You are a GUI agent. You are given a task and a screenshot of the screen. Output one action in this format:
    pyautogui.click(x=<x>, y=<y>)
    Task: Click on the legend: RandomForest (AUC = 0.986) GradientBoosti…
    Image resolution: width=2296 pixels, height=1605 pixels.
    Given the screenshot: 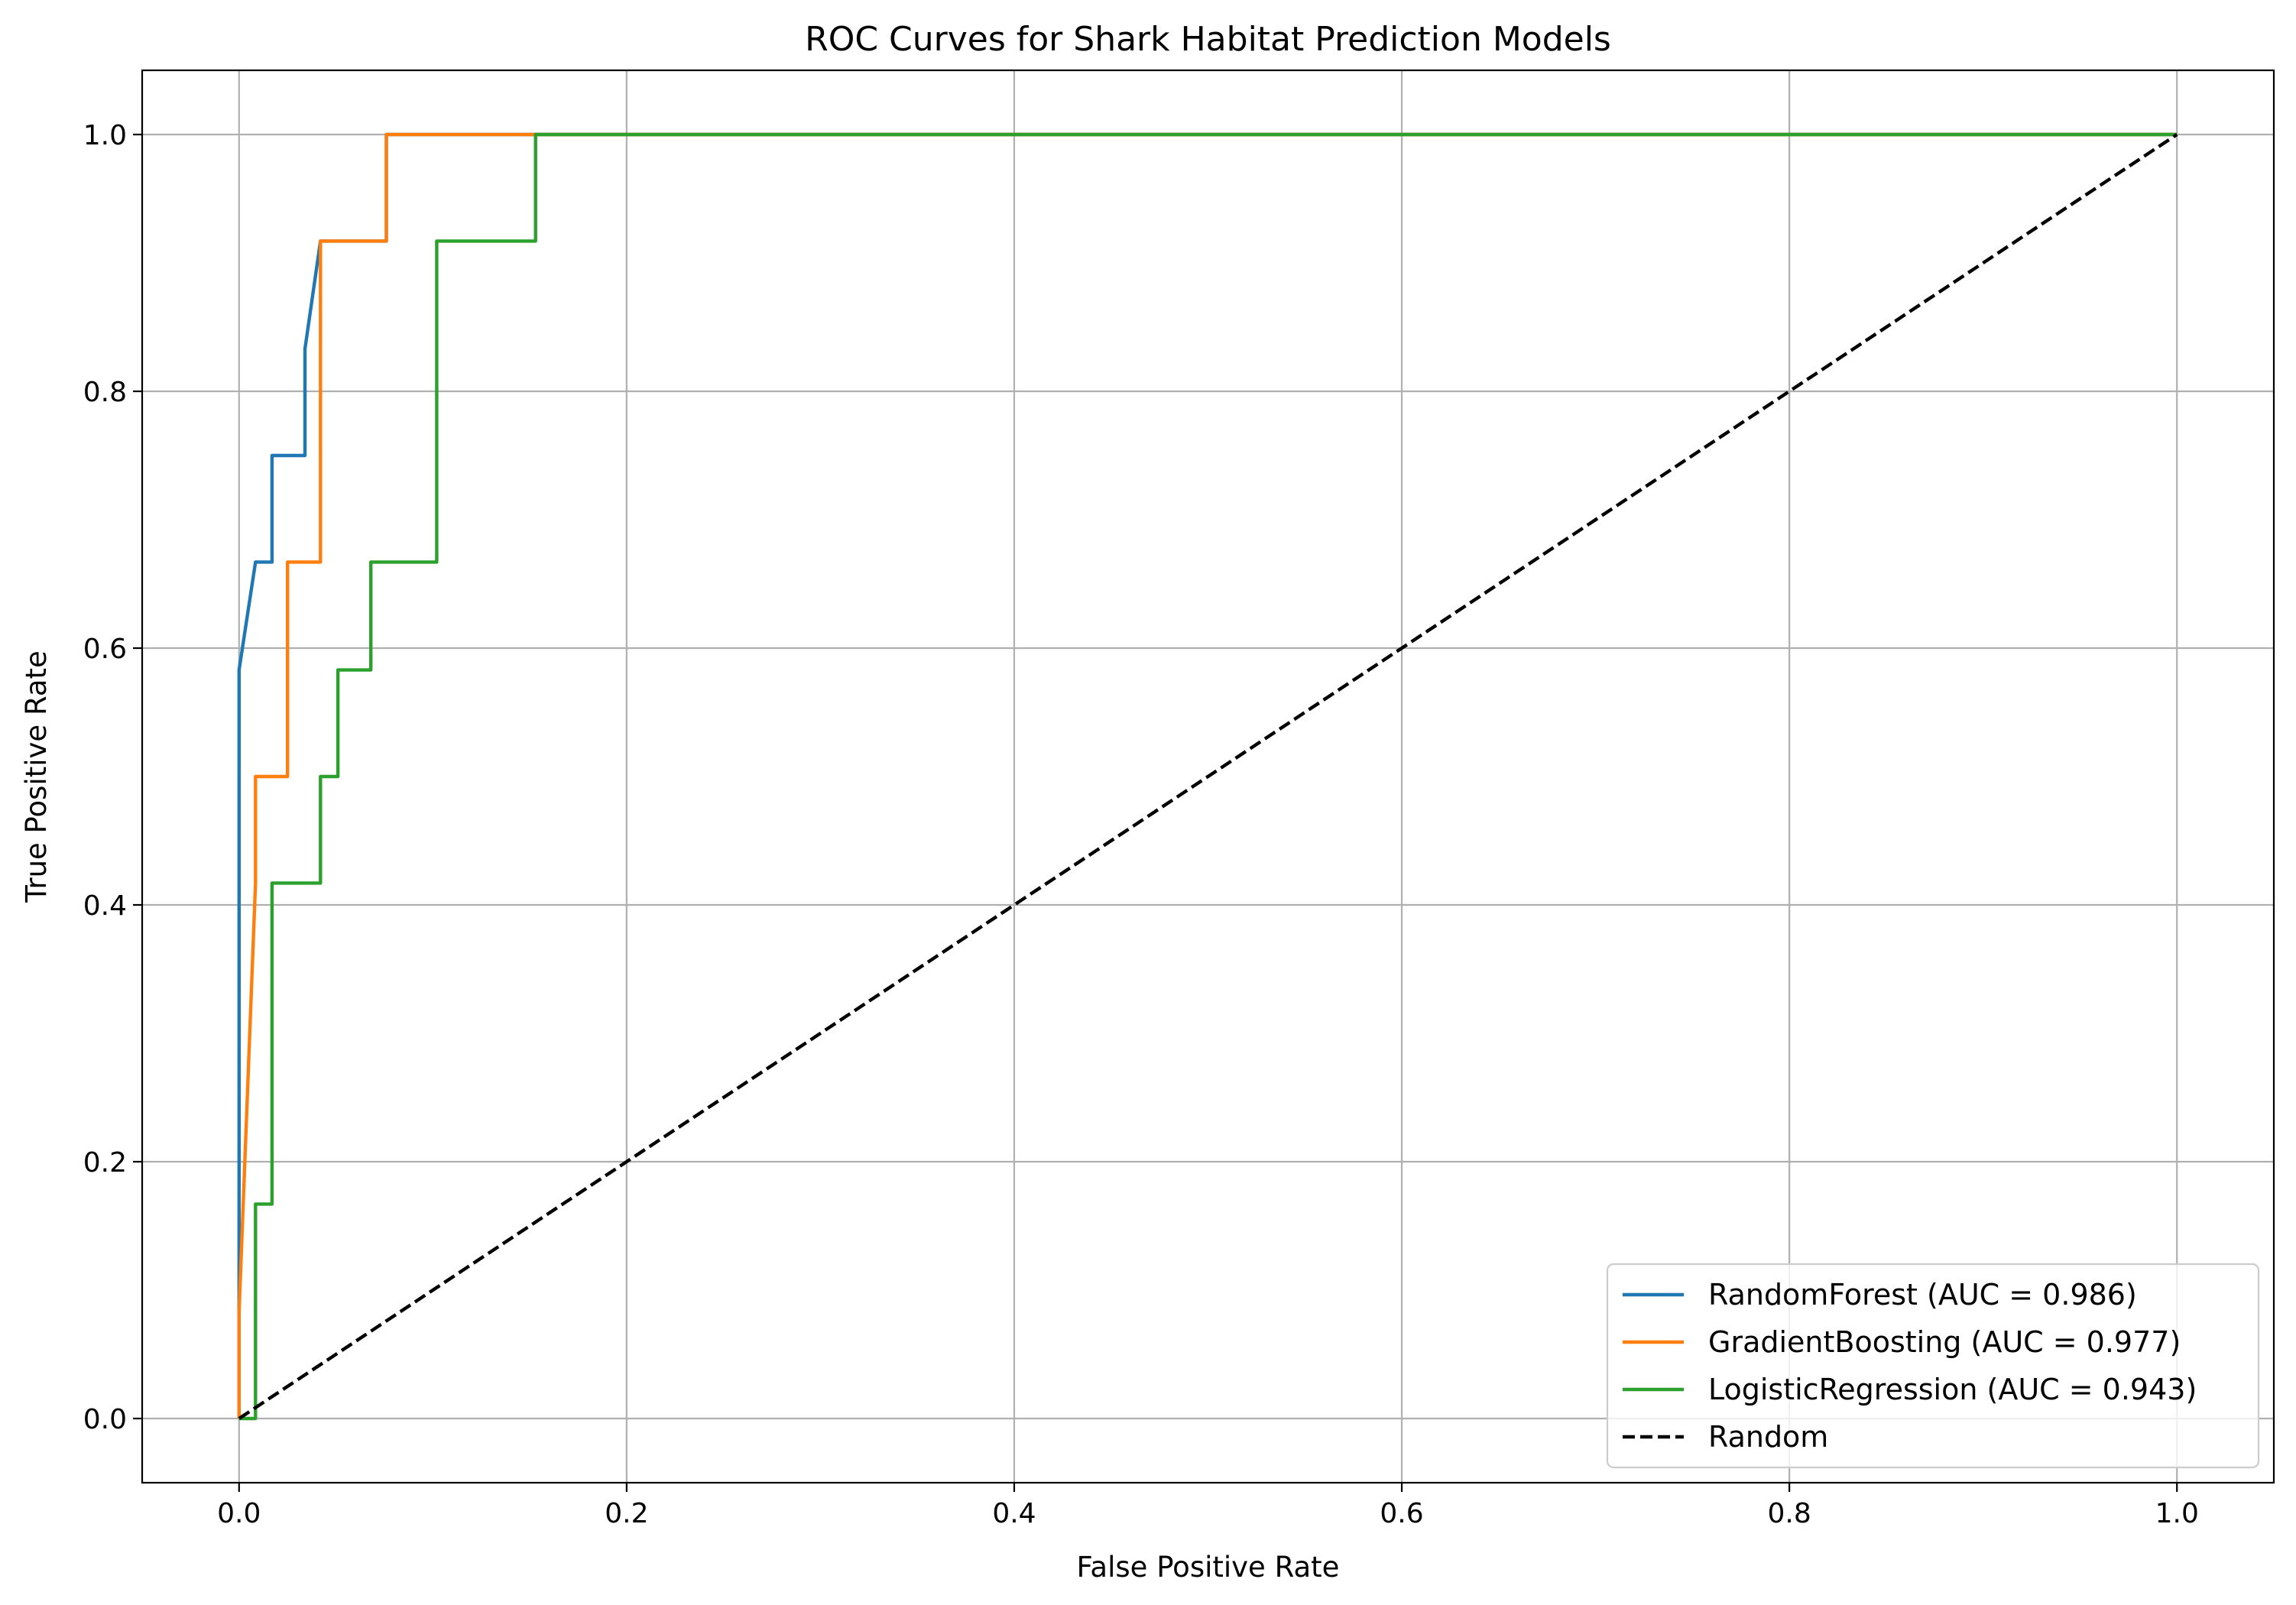 What is the action you would take?
    pyautogui.click(x=1933, y=1366)
    